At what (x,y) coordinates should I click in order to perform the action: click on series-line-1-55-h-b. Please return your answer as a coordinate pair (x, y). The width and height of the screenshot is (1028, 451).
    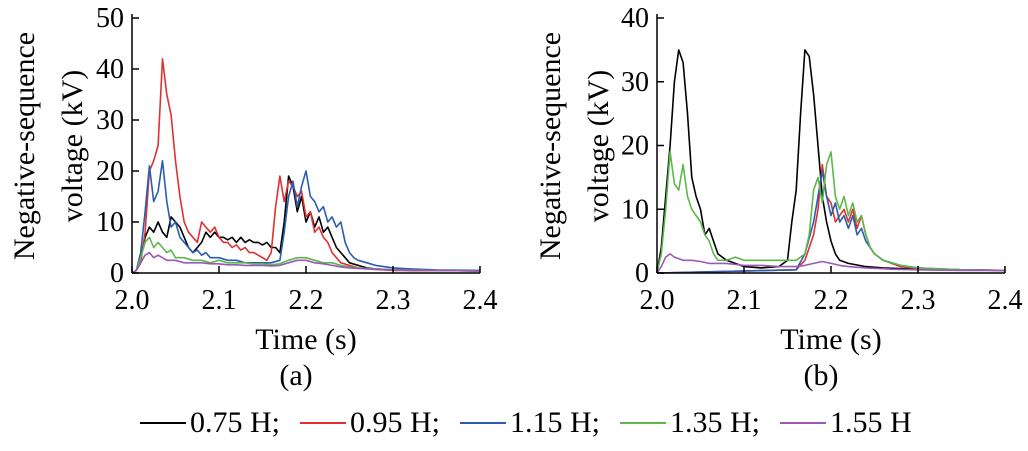
    Looking at the image, I should click on (830, 263).